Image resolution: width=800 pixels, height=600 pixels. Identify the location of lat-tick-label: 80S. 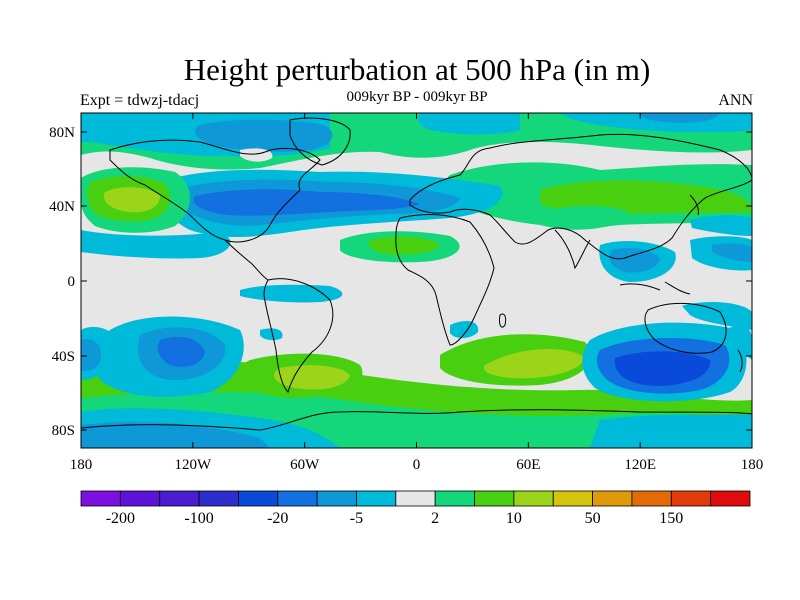
(63, 431).